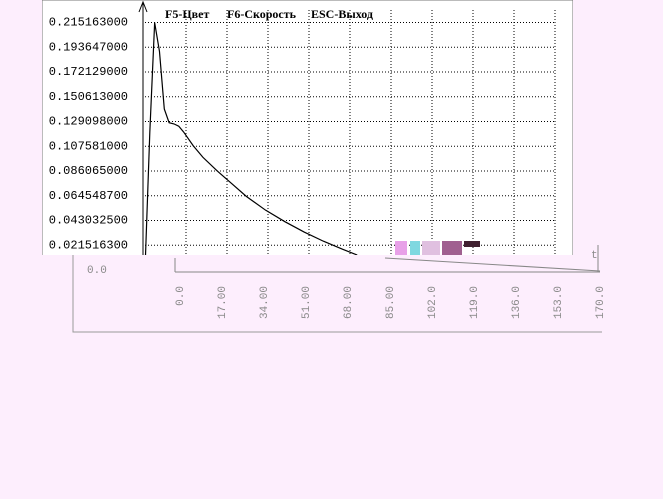  Describe the element at coordinates (88, 196) in the screenshot. I see `y-tick-label: 0.064548700` at that location.